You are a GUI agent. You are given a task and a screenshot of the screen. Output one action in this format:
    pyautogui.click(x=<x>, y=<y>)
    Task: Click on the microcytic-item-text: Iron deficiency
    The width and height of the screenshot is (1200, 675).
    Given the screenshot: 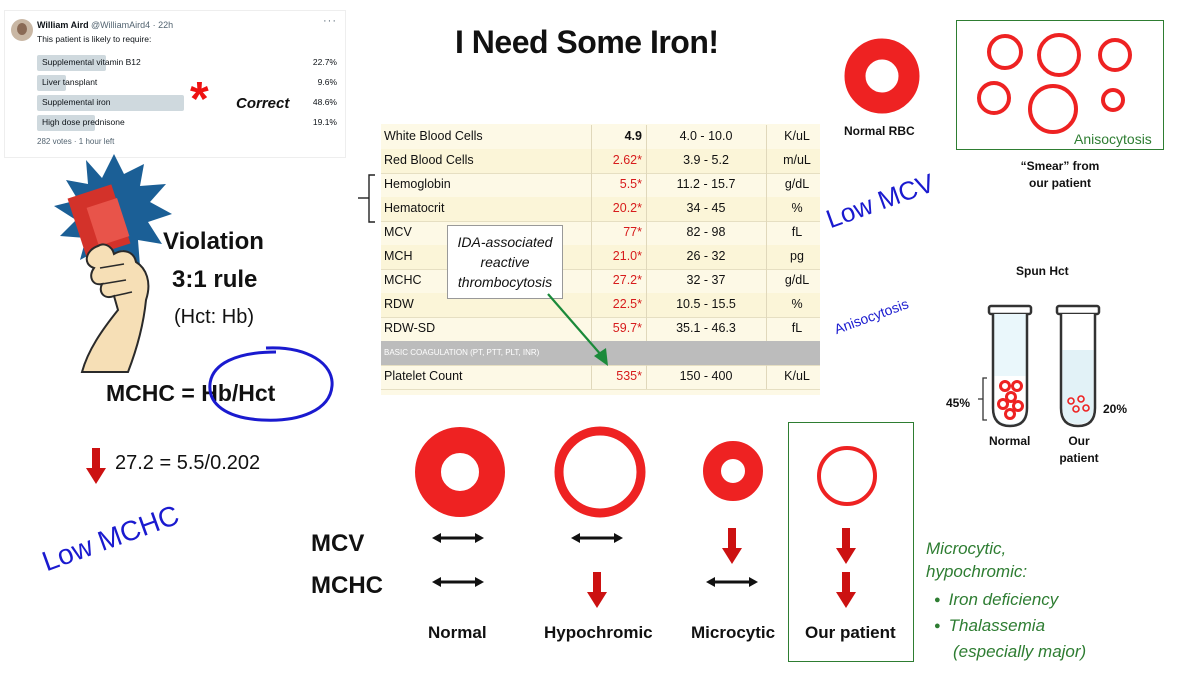 What is the action you would take?
    pyautogui.click(x=1003, y=599)
    